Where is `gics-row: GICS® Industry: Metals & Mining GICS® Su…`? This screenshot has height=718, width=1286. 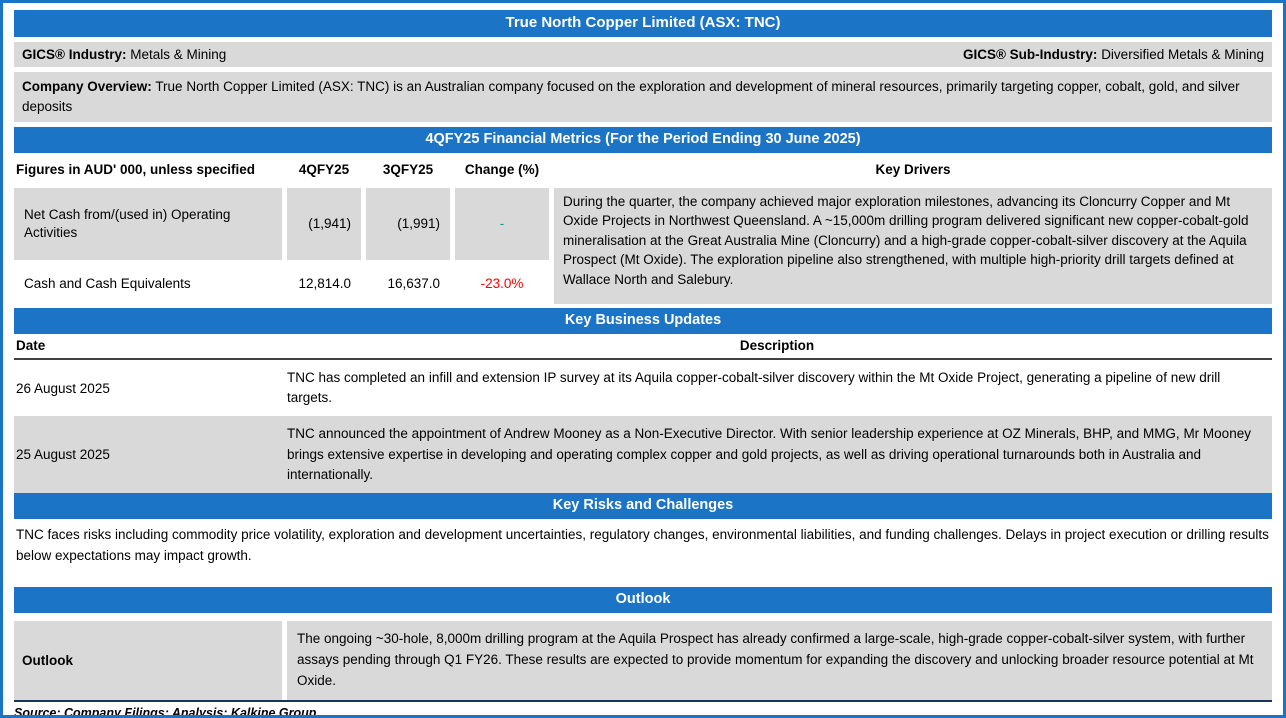 gics-row: GICS® Industry: Metals & Mining GICS® Su… is located at coordinates (643, 54).